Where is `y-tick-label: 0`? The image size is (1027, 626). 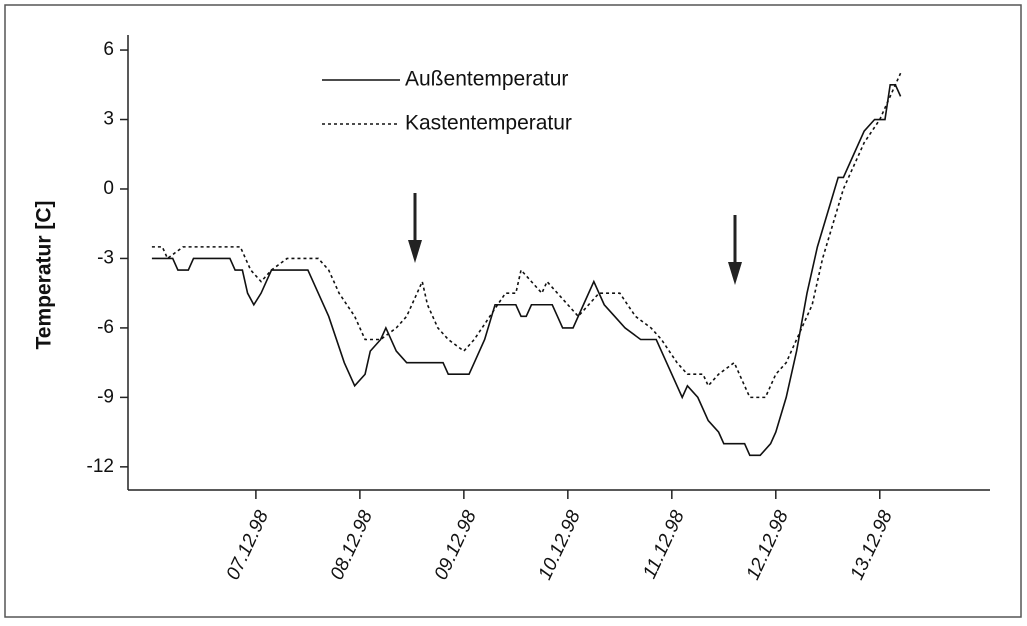
y-tick-label: 0 is located at coordinates (108, 188).